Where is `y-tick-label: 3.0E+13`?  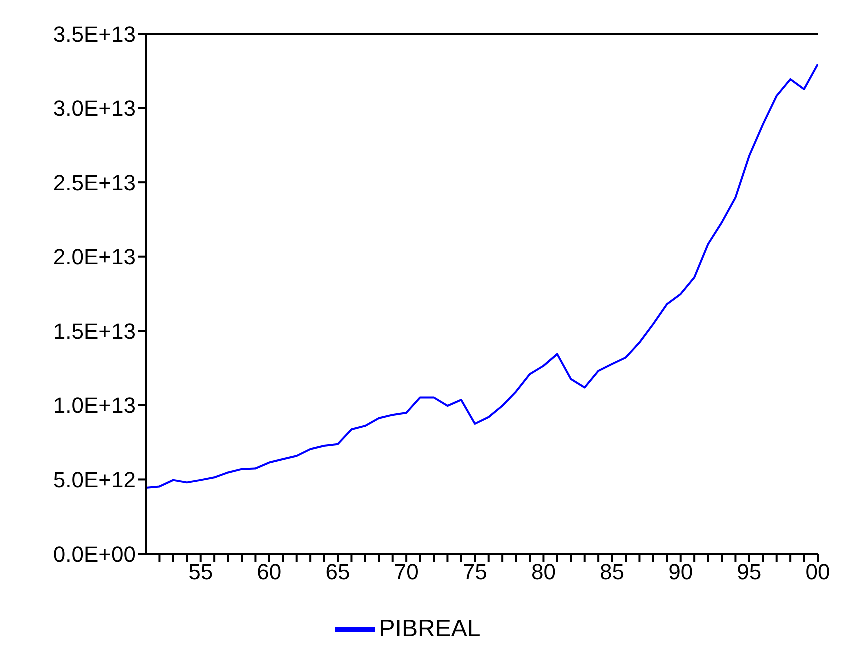
y-tick-label: 3.0E+13 is located at coordinates (94, 109).